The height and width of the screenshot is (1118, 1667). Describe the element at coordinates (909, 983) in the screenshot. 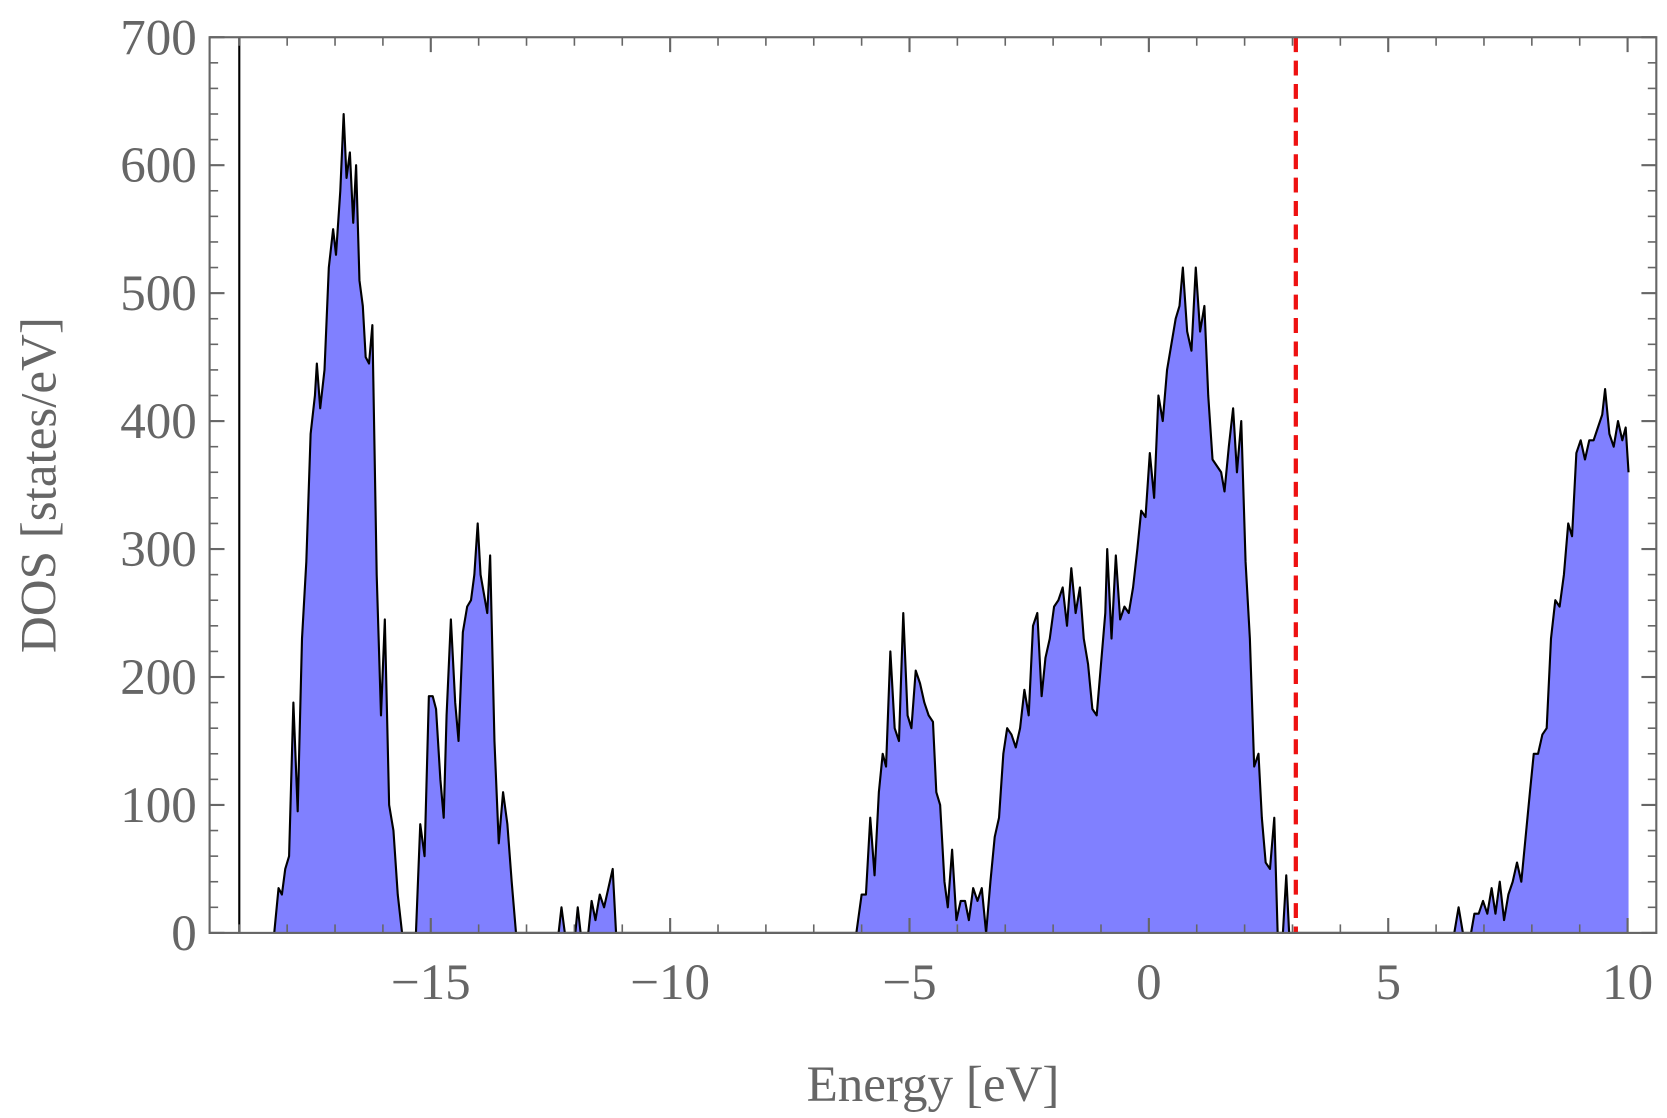

I see `x-tick-label: −5` at that location.